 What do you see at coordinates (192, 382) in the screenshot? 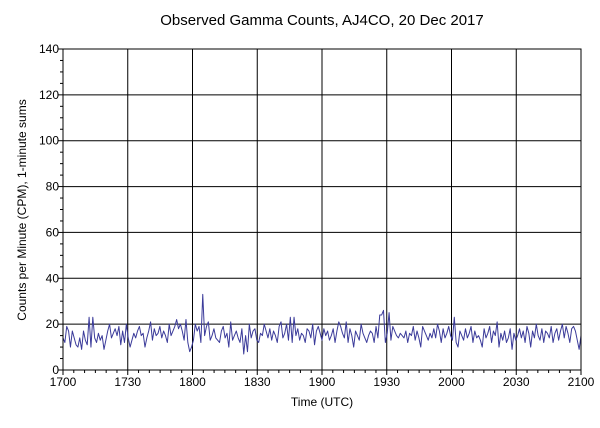
I see `x-tick-label: 1800` at bounding box center [192, 382].